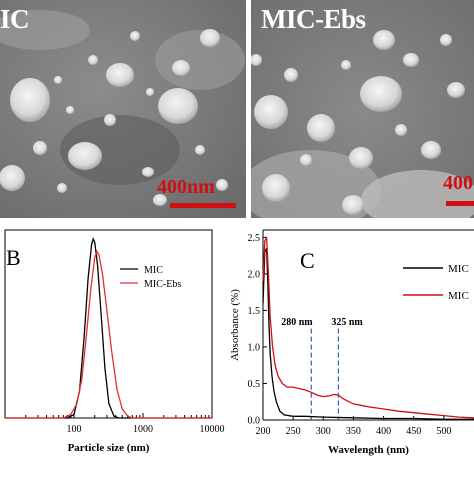  Describe the element at coordinates (109, 448) in the screenshot. I see `chart-b-xlabel: Particle size (nm)` at that location.